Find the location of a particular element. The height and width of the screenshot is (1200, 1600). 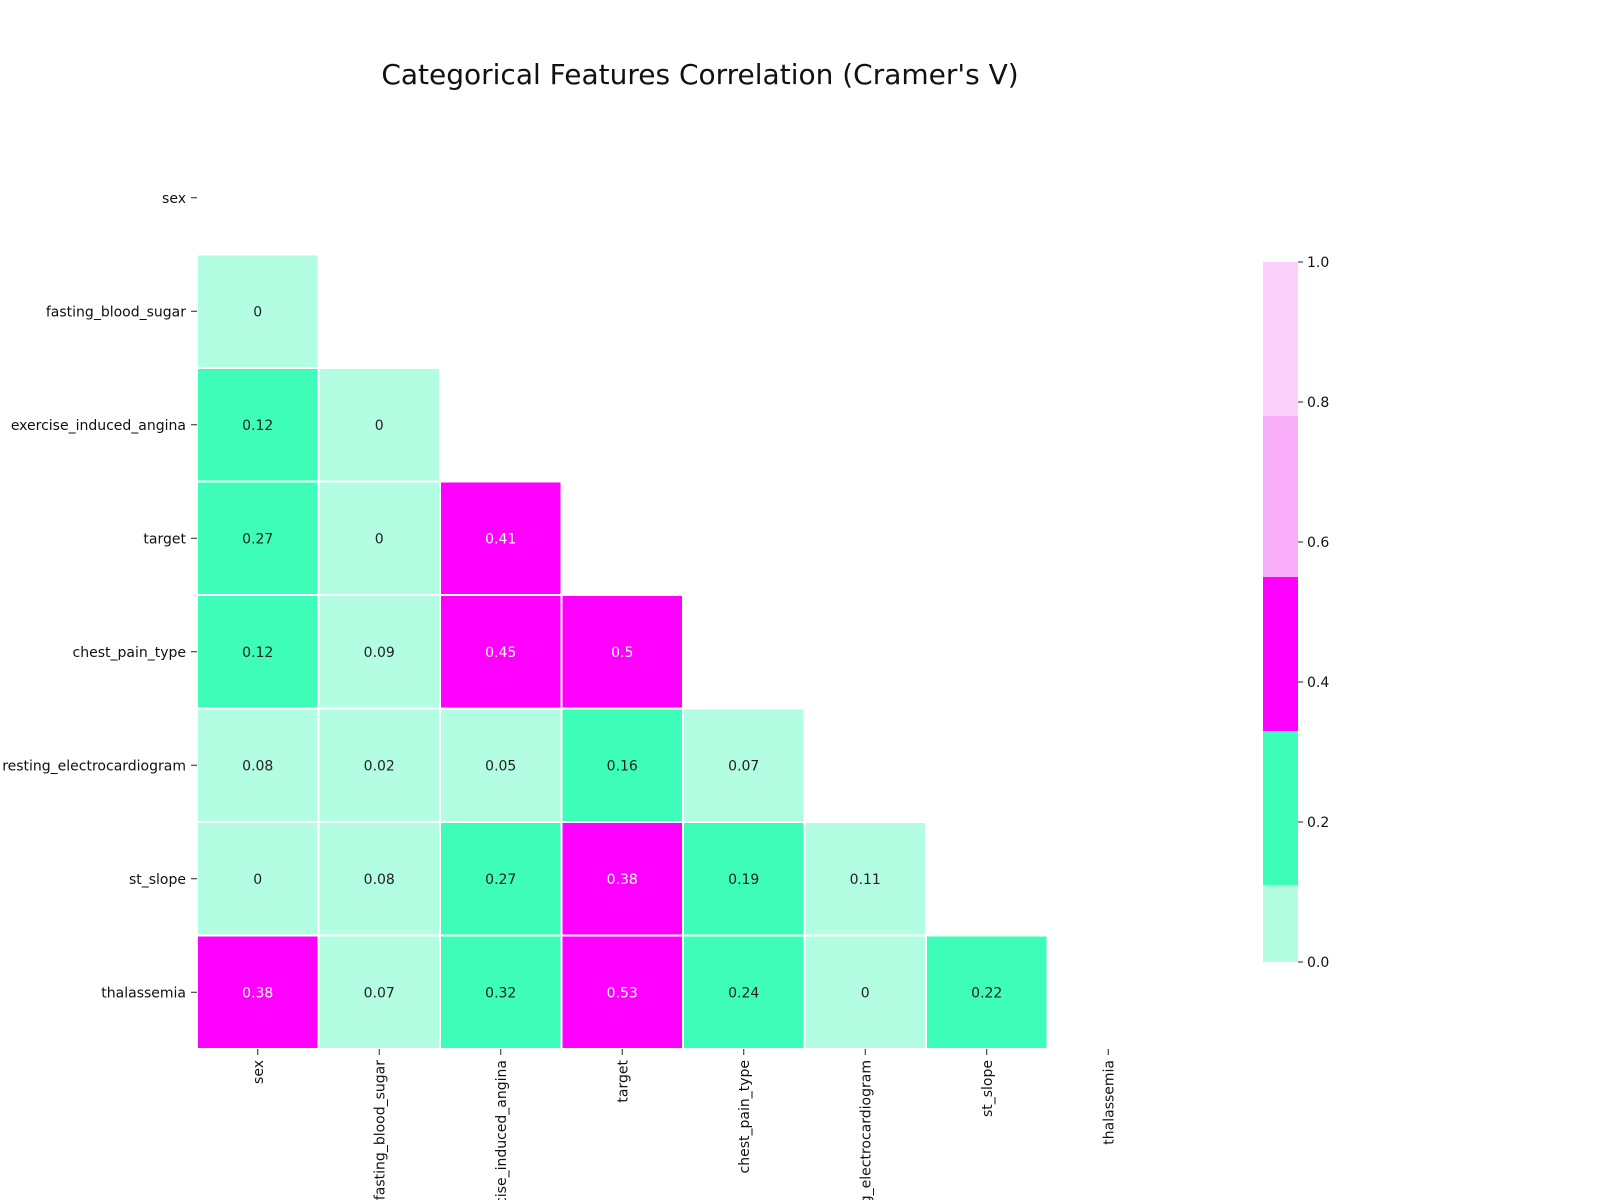

y-tick-label: sex is located at coordinates (174, 199).